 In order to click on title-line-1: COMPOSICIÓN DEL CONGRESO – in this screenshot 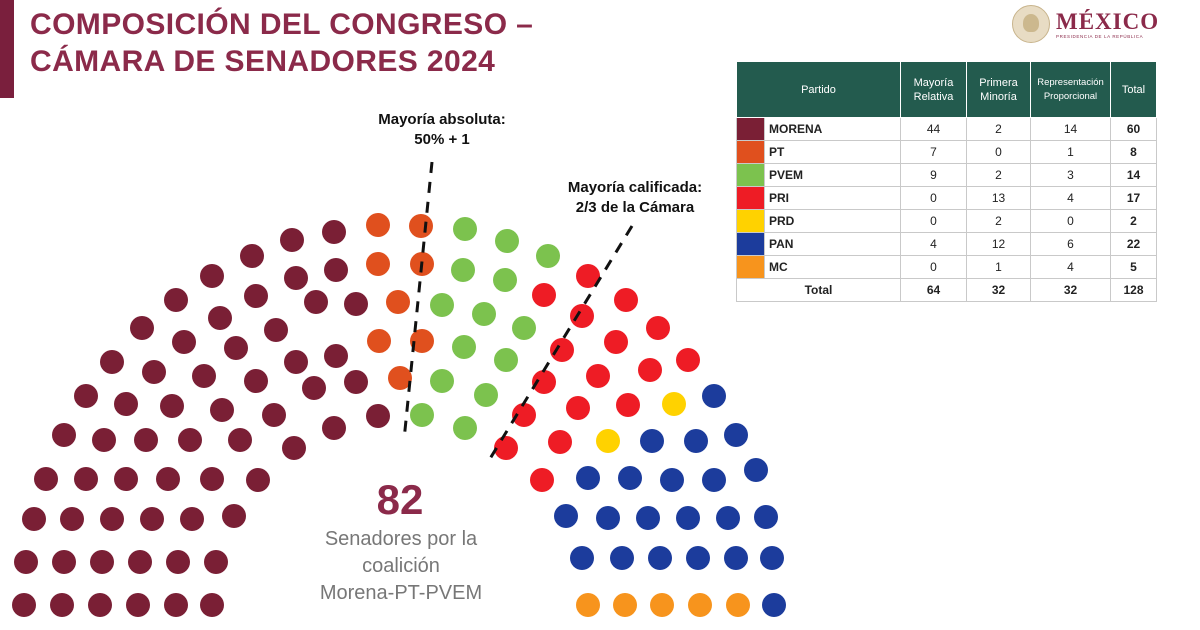, I will do `click(282, 24)`.